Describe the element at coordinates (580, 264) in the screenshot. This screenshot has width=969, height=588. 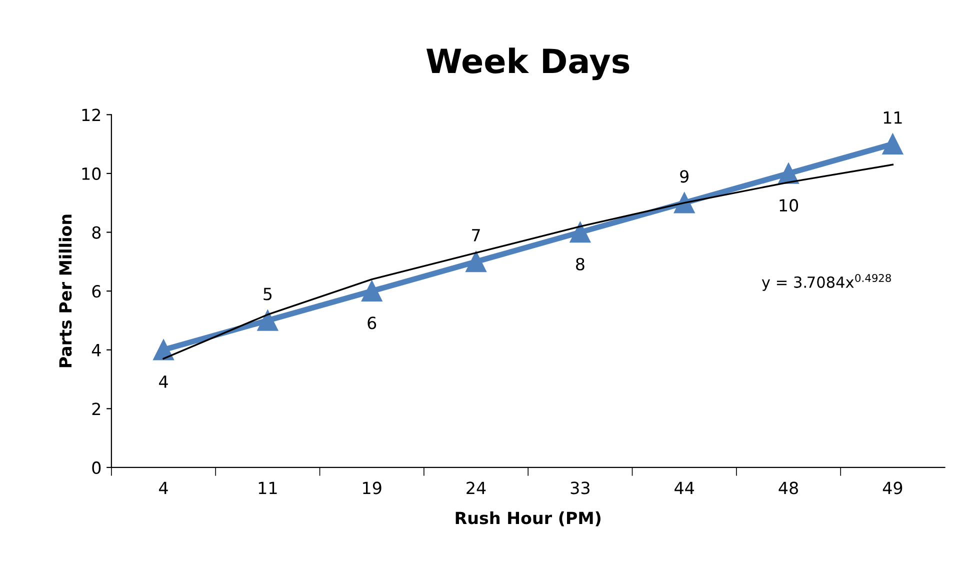
I see `data-label: 8` at that location.